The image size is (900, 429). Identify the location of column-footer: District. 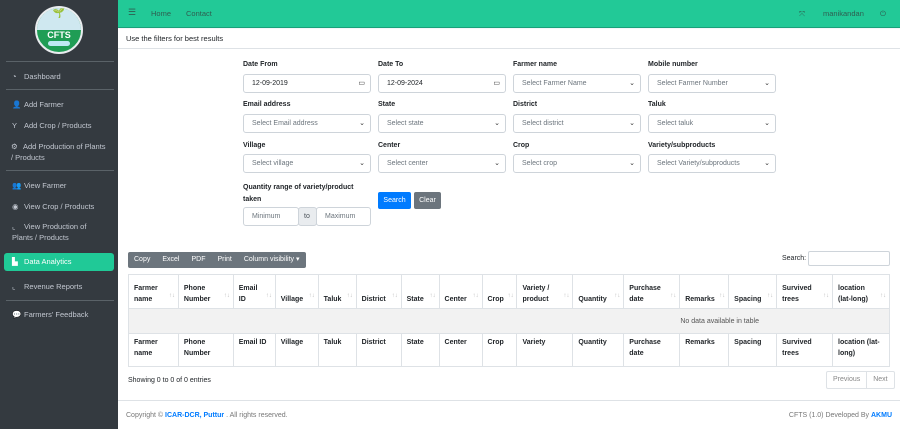
(378, 350).